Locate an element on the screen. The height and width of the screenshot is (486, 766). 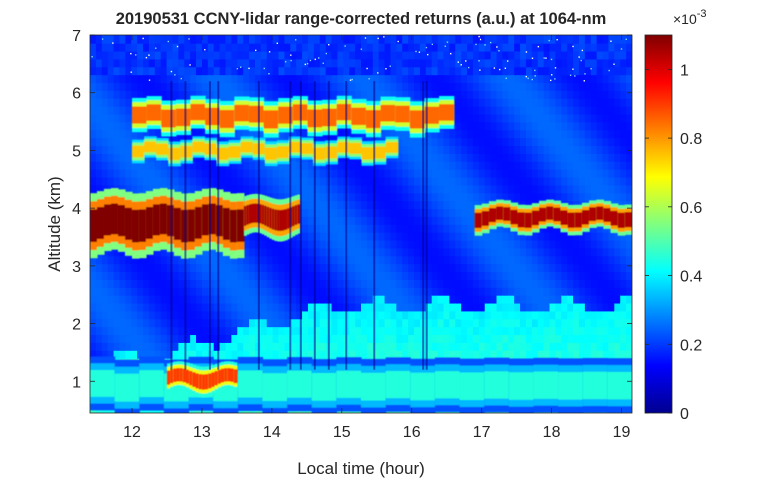
feature-band is located at coordinates (578, 220).